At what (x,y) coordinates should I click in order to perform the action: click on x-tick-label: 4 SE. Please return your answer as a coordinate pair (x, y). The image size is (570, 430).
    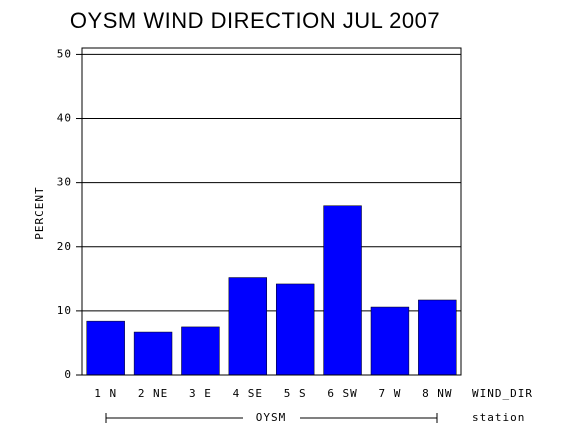
    Looking at the image, I should click on (248, 393).